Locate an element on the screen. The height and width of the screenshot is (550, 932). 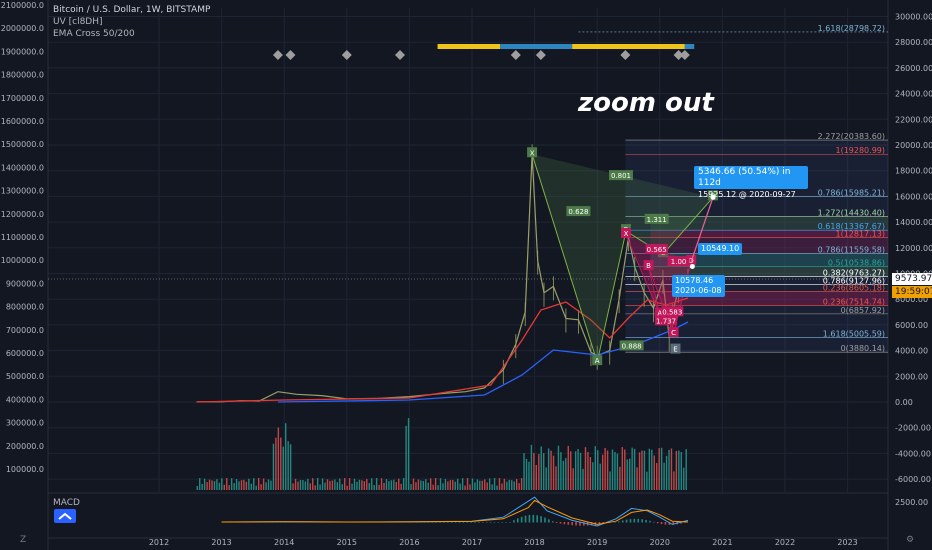
timezone-icon: Z is located at coordinates (23, 540).